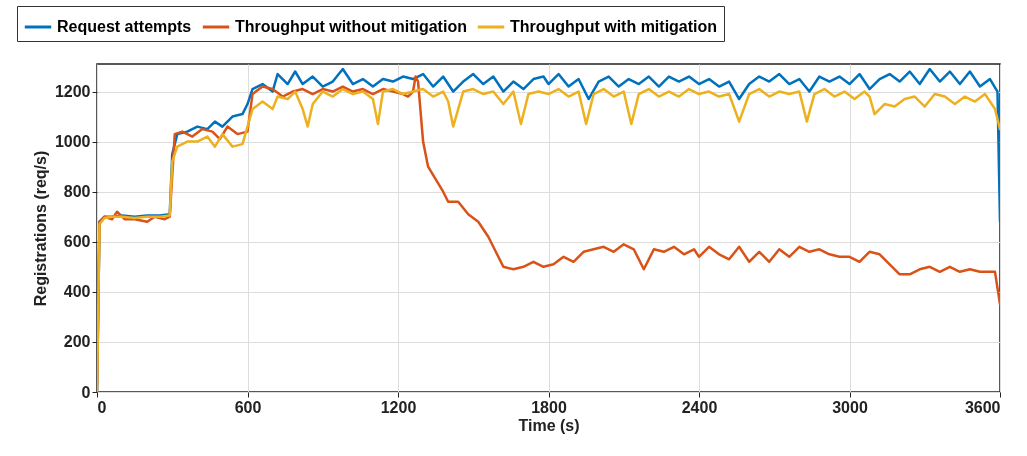 Image resolution: width=1027 pixels, height=456 pixels. I want to click on y-tick-label: 1000, so click(72, 142).